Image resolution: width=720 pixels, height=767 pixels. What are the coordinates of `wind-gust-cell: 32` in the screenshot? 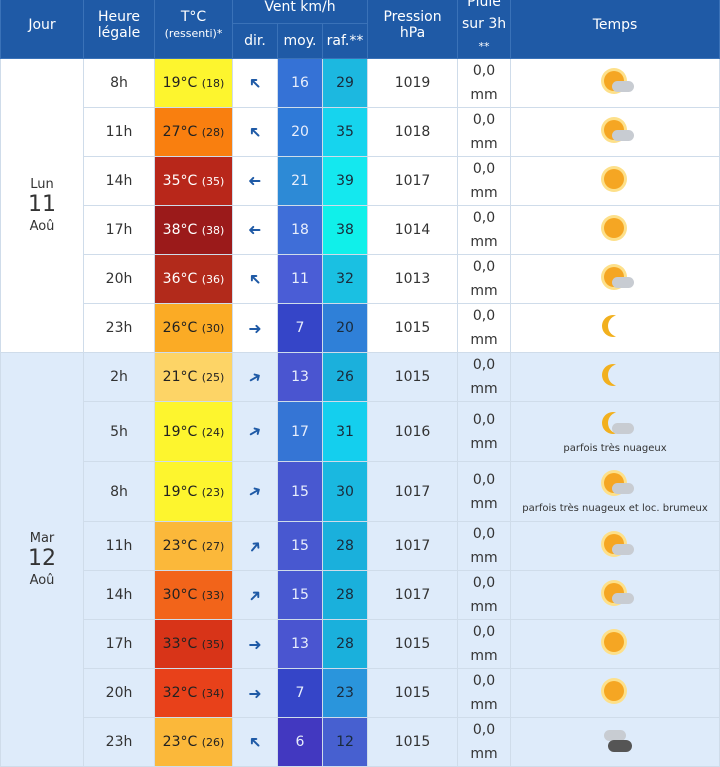 It's located at (345, 279).